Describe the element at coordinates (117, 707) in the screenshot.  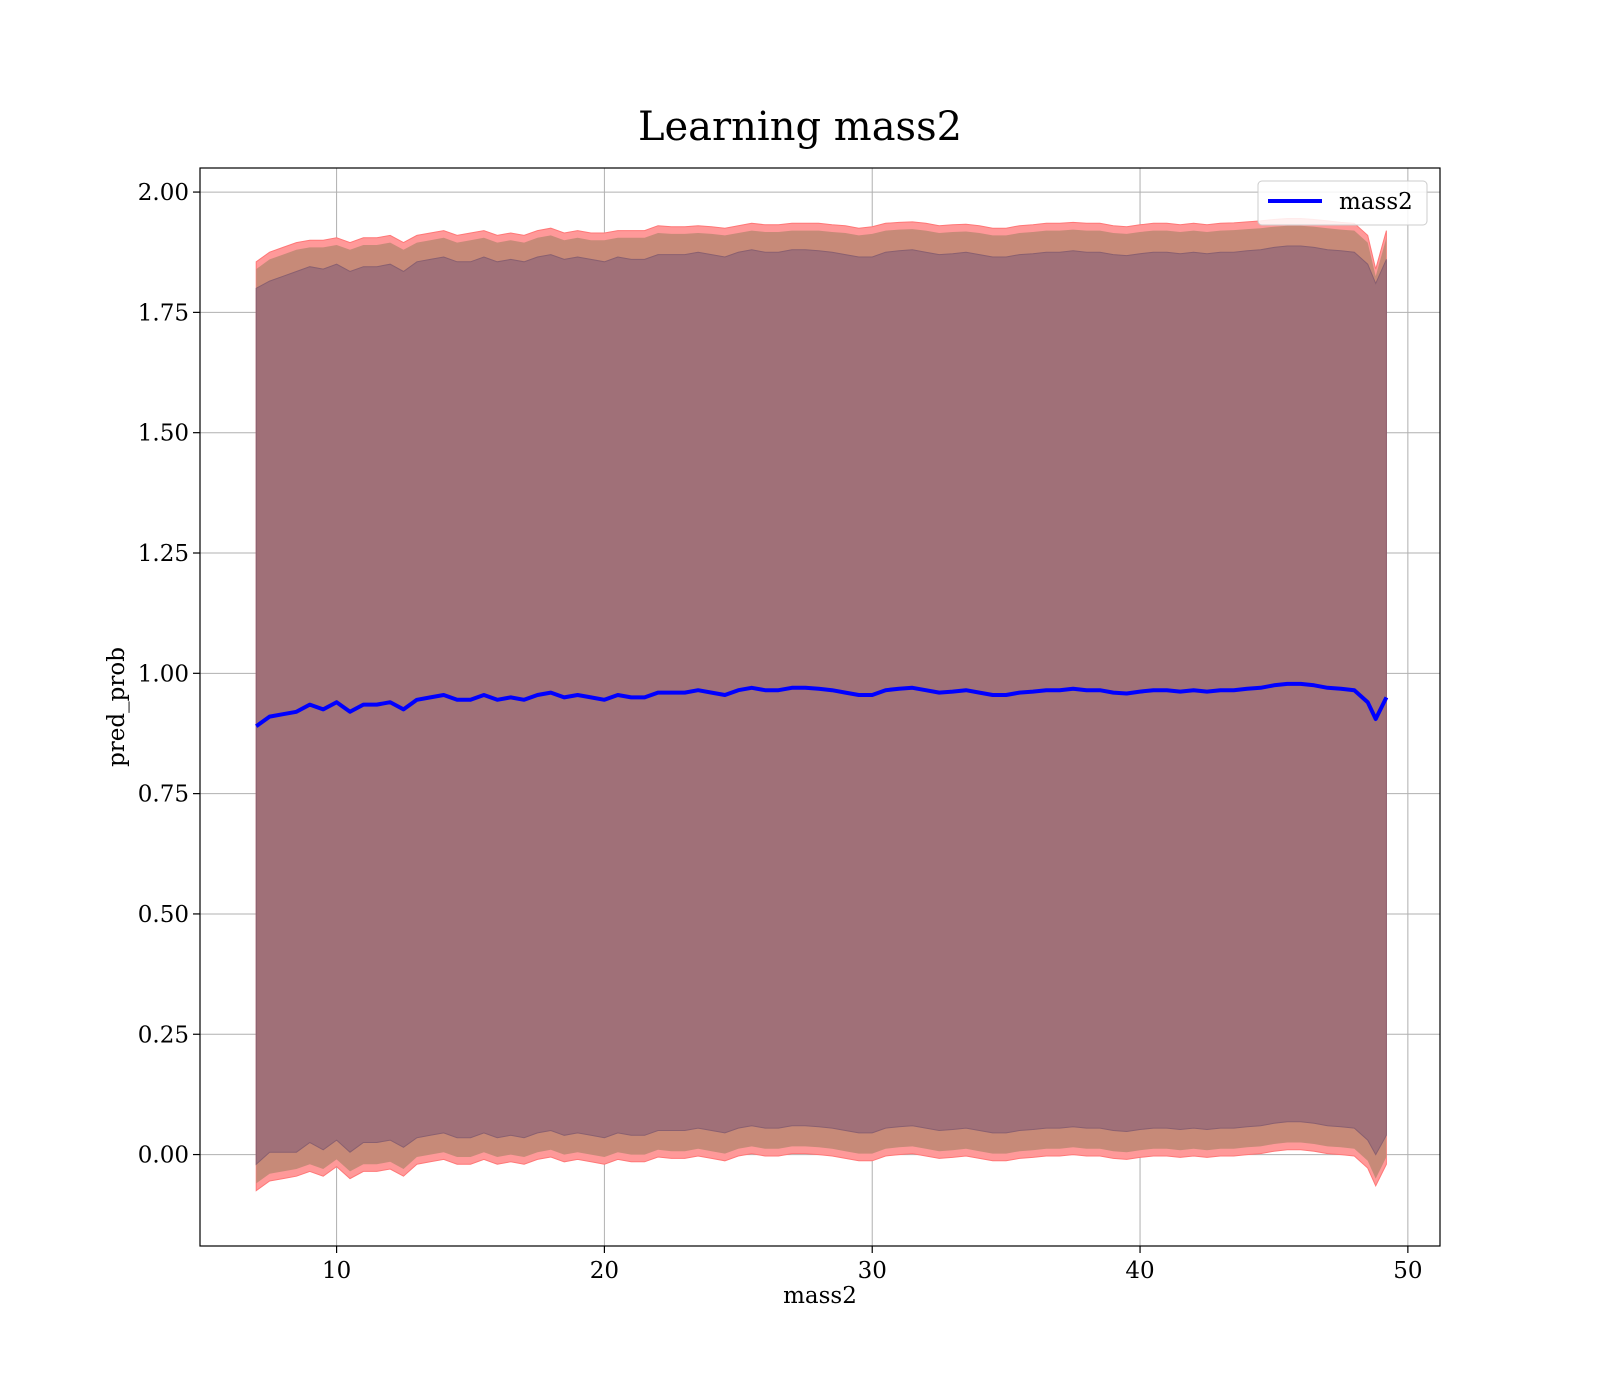
I see `y-axis-label: pred_prob` at that location.